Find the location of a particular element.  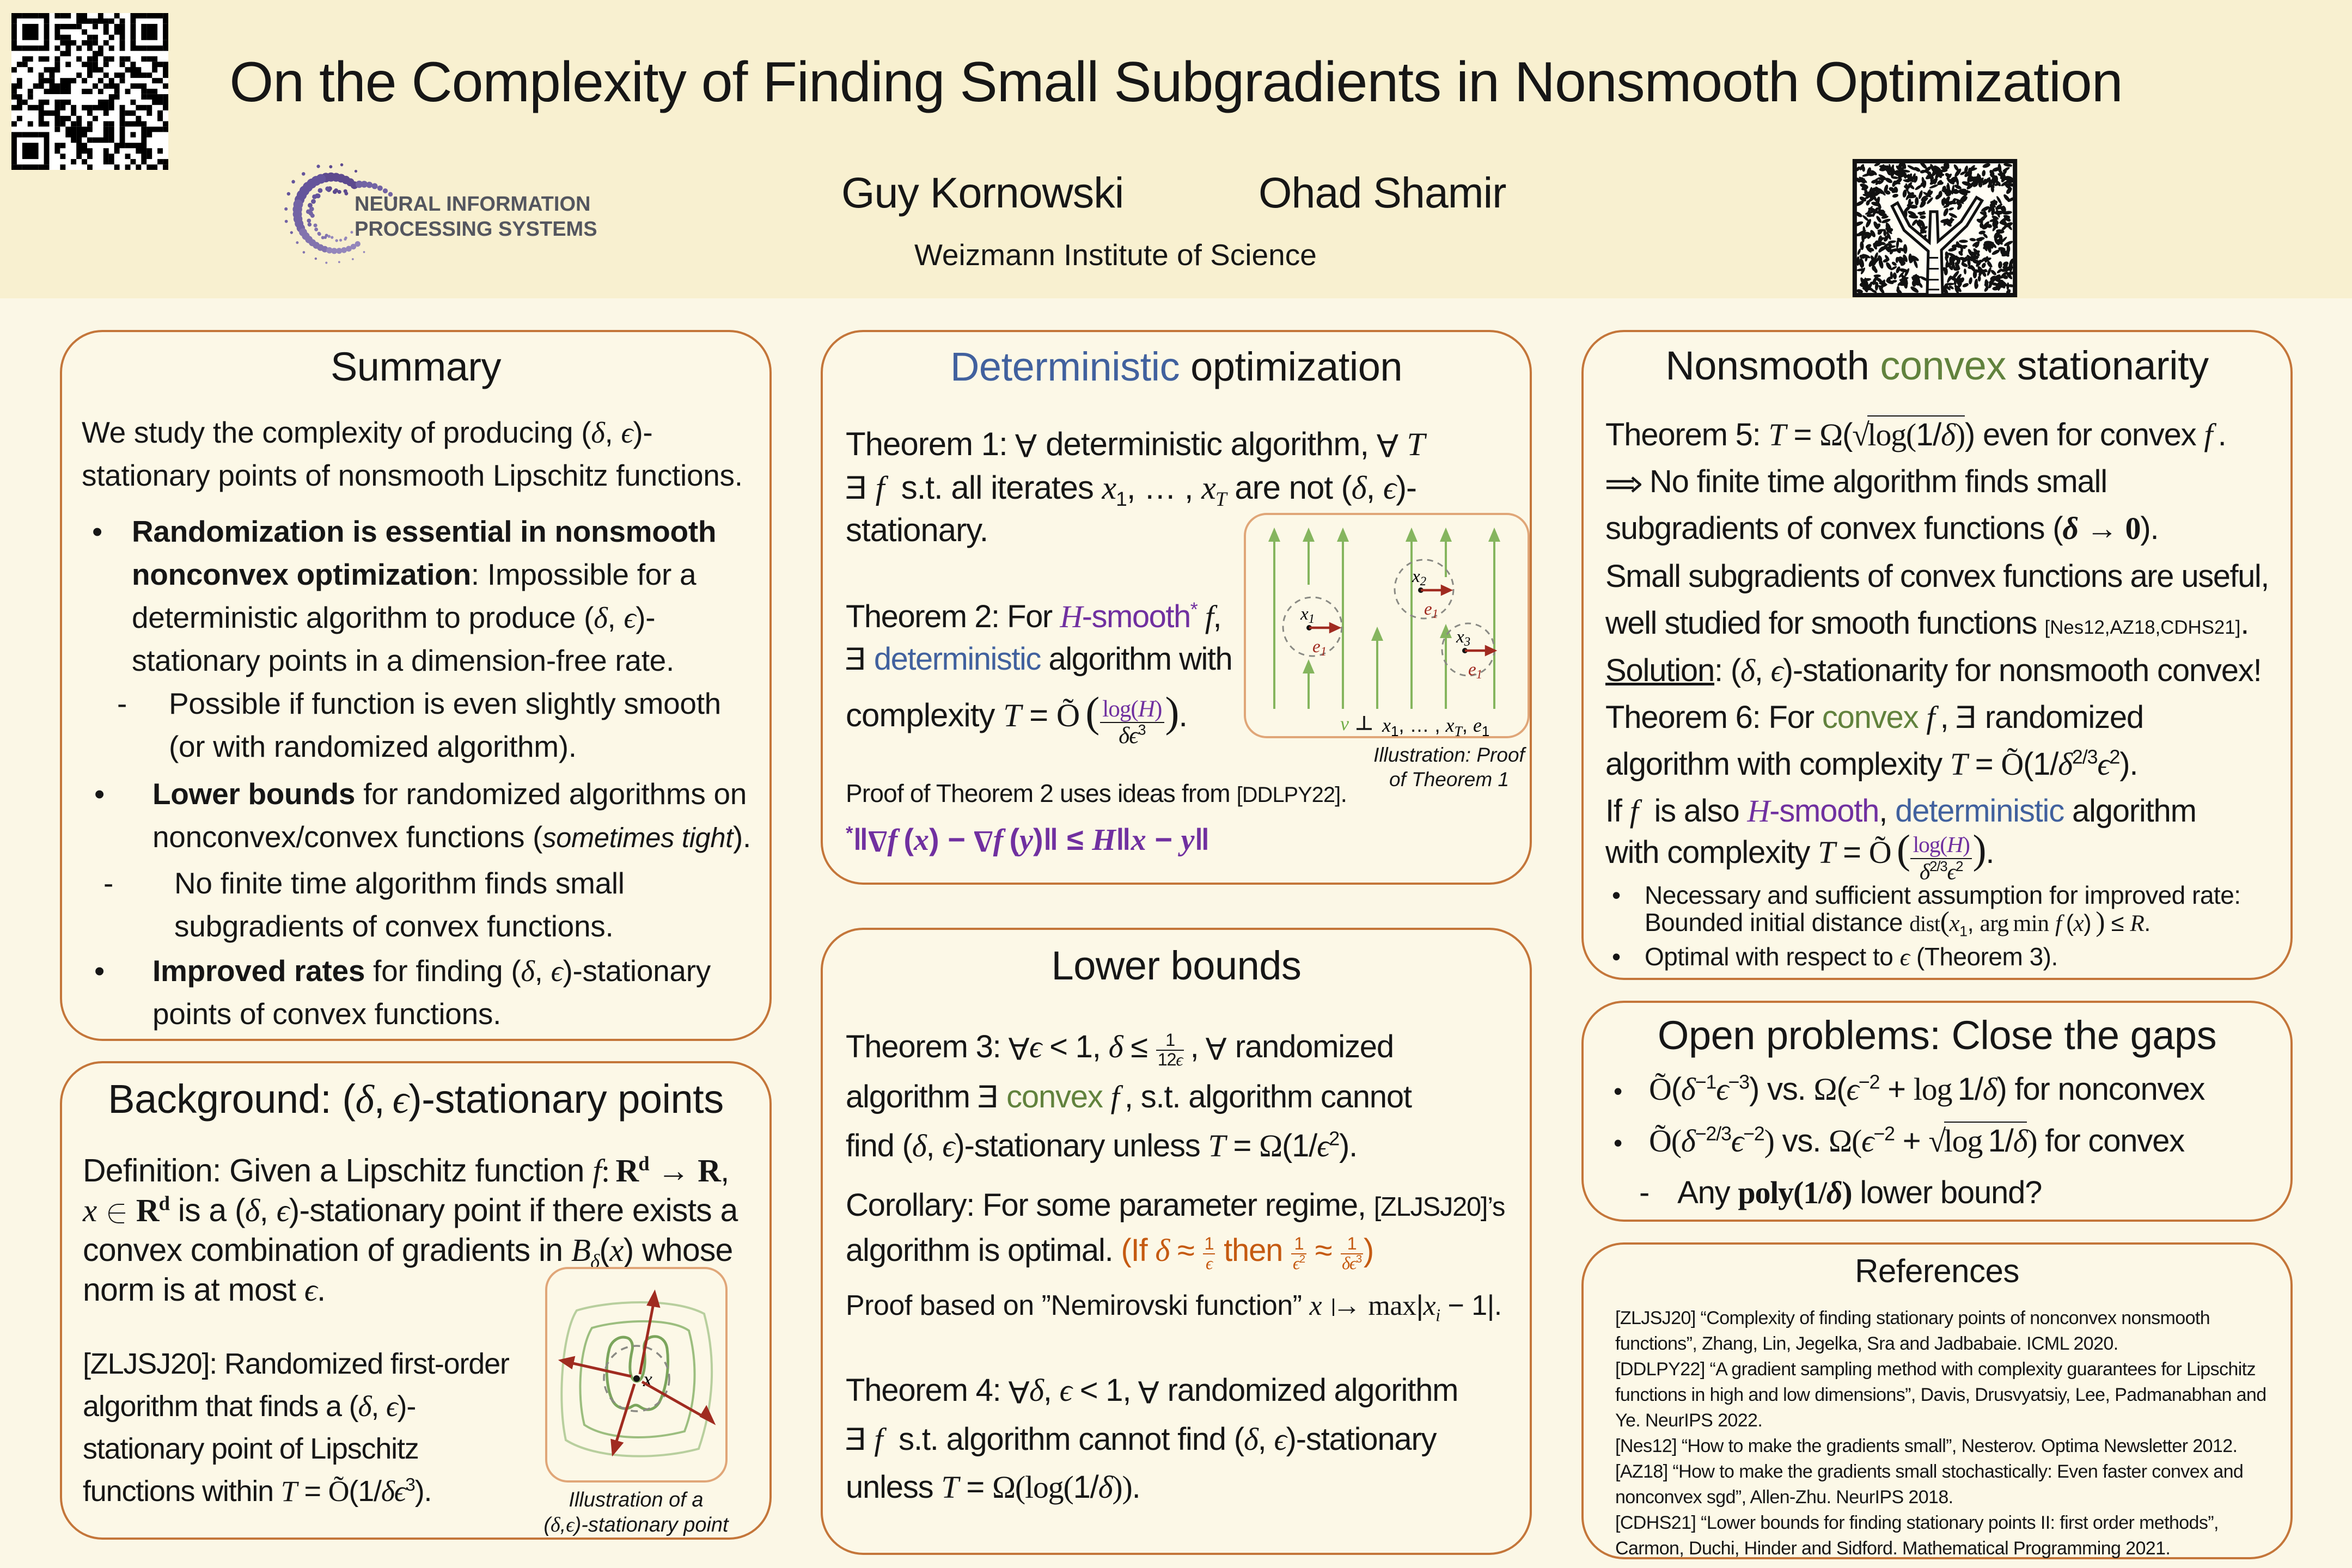

svg-text: x1, … , xT, e1 is located at coordinates (1435, 726).